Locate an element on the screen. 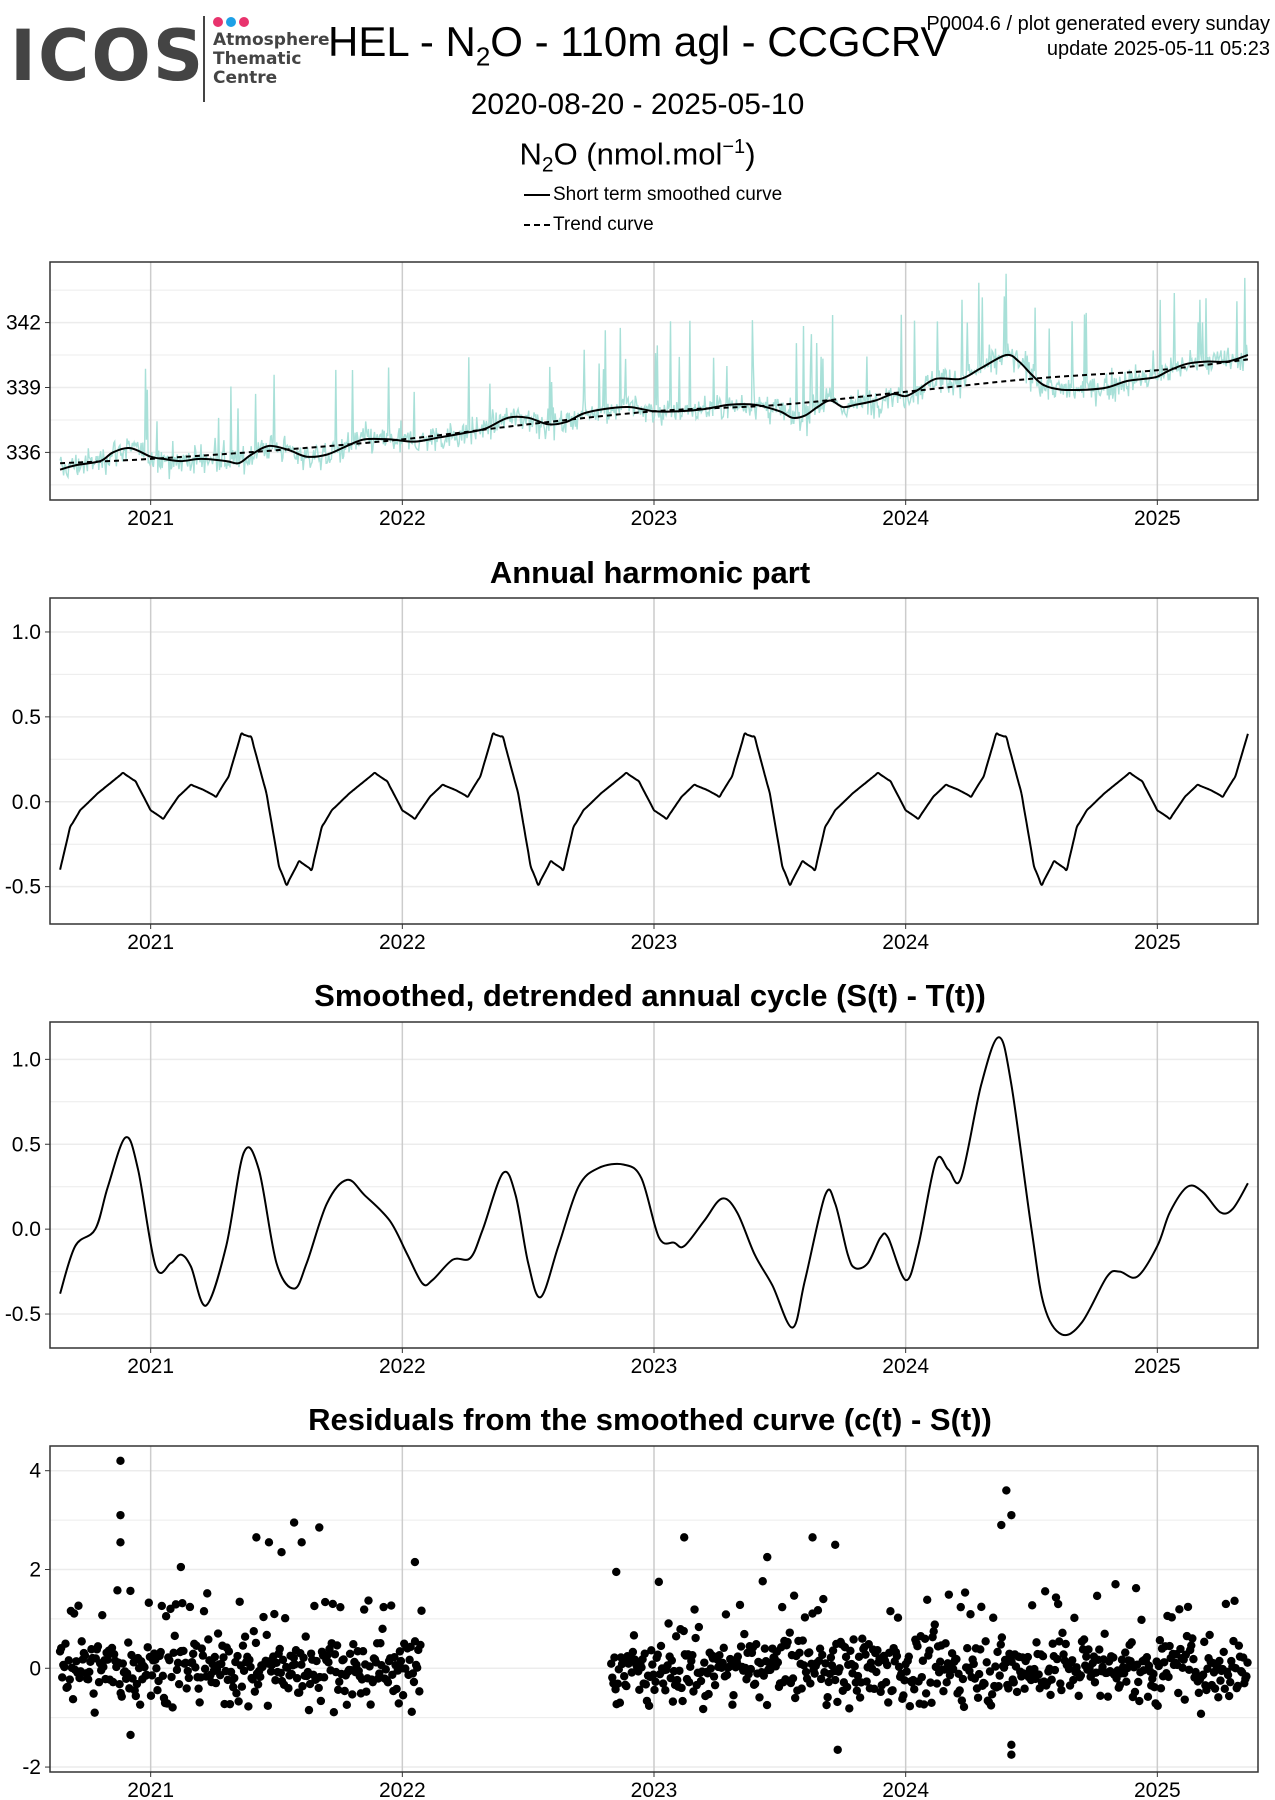 The height and width of the screenshot is (1800, 1275). logo-dot-pink is located at coordinates (218, 22).